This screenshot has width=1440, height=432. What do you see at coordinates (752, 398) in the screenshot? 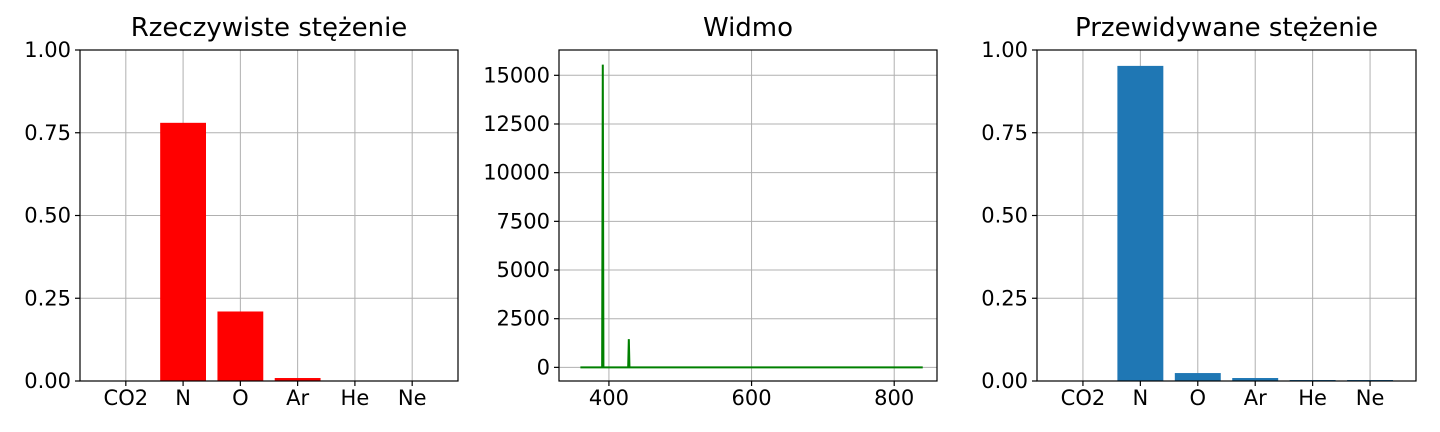
I see `x-tick-label: 600` at bounding box center [752, 398].